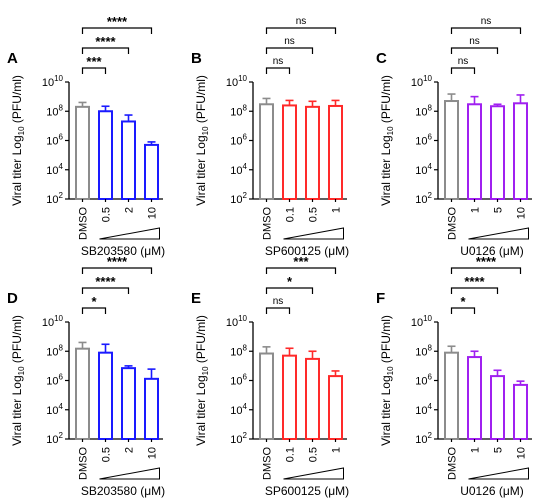 The height and width of the screenshot is (499, 550). I want to click on panel-label: B, so click(196, 58).